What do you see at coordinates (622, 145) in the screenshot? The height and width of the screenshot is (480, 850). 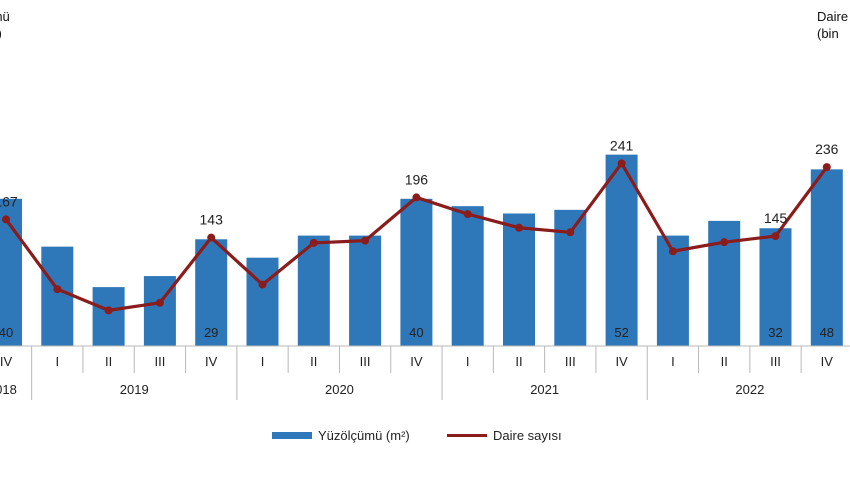 I see `line-label-12: 241` at bounding box center [622, 145].